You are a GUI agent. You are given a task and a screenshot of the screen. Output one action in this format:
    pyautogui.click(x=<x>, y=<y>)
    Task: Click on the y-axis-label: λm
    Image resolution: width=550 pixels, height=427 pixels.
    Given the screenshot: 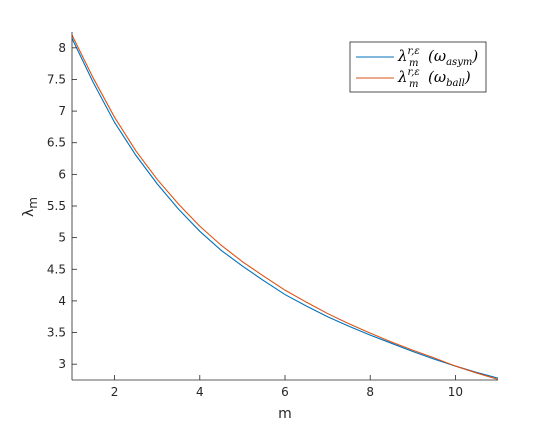 What is the action you would take?
    pyautogui.click(x=30, y=207)
    